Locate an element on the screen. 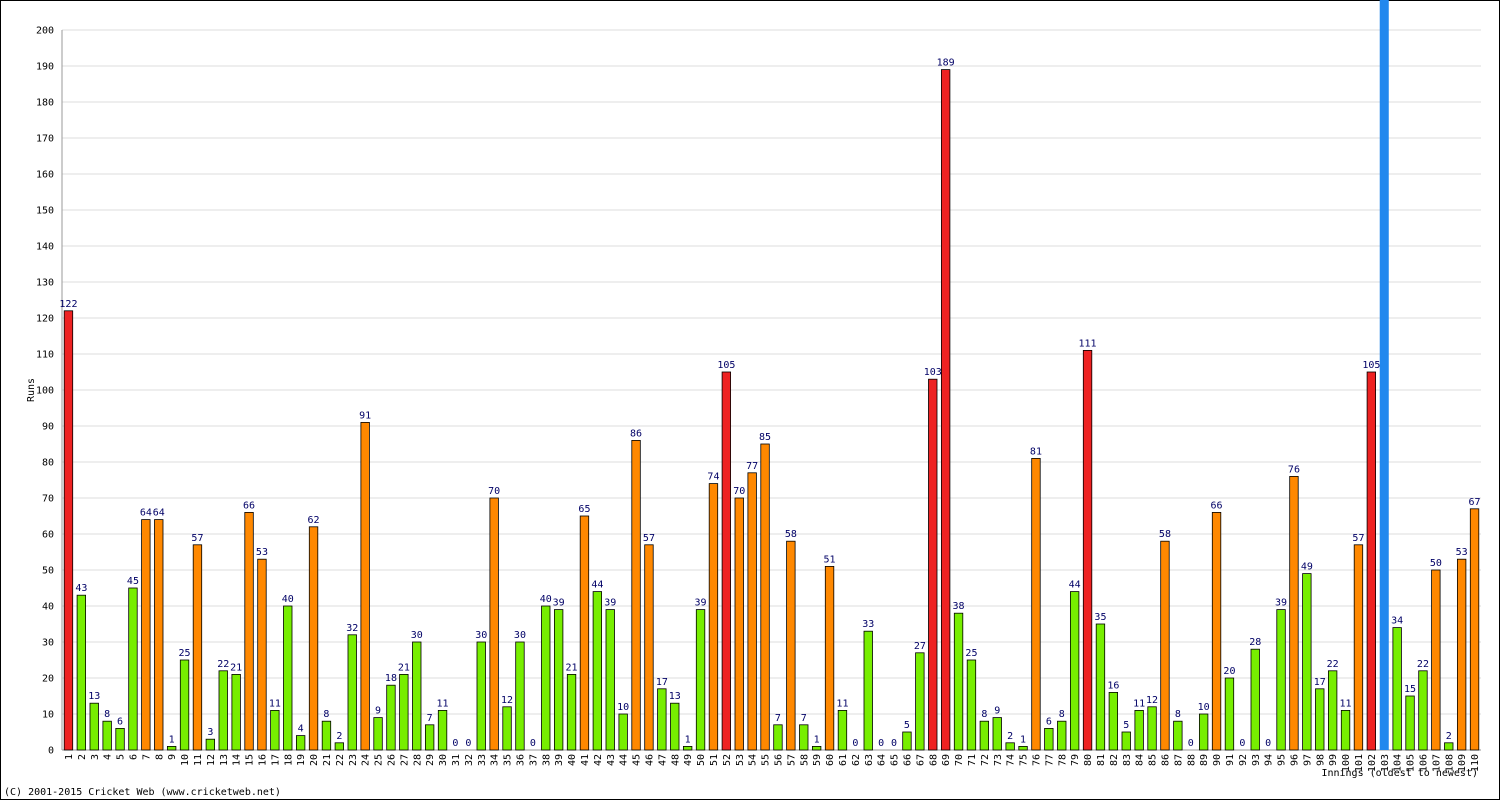 This screenshot has height=800, width=1500. value-label: 53 is located at coordinates (1462, 552).